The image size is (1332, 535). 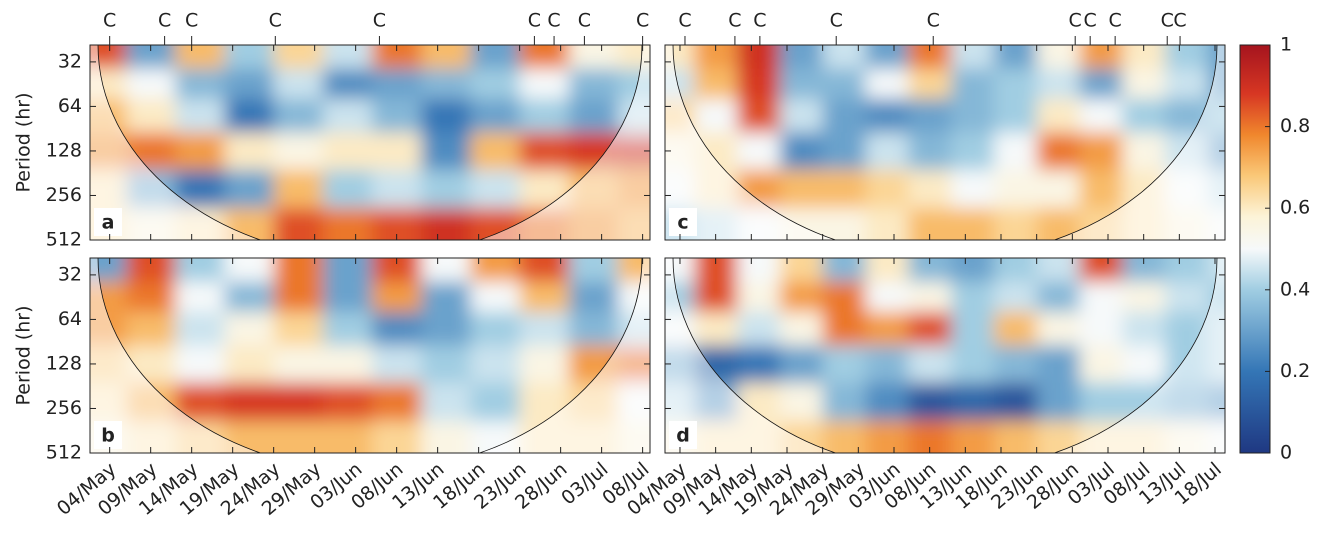 I want to click on y-tick-label: 32, so click(x=70, y=61).